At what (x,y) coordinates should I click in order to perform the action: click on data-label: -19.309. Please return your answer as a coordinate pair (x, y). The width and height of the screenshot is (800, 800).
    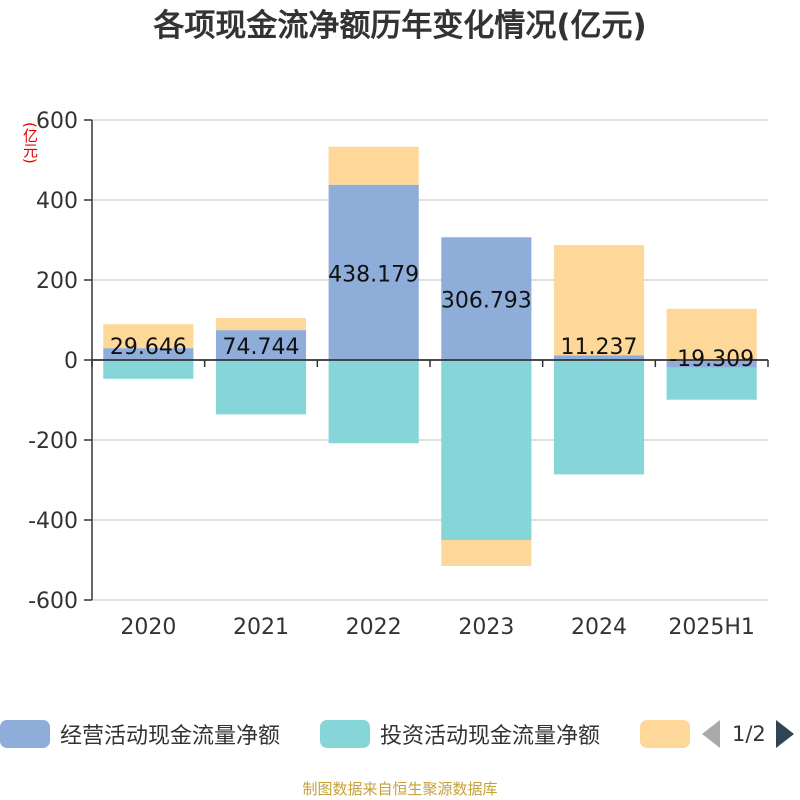
    Looking at the image, I should click on (711, 359).